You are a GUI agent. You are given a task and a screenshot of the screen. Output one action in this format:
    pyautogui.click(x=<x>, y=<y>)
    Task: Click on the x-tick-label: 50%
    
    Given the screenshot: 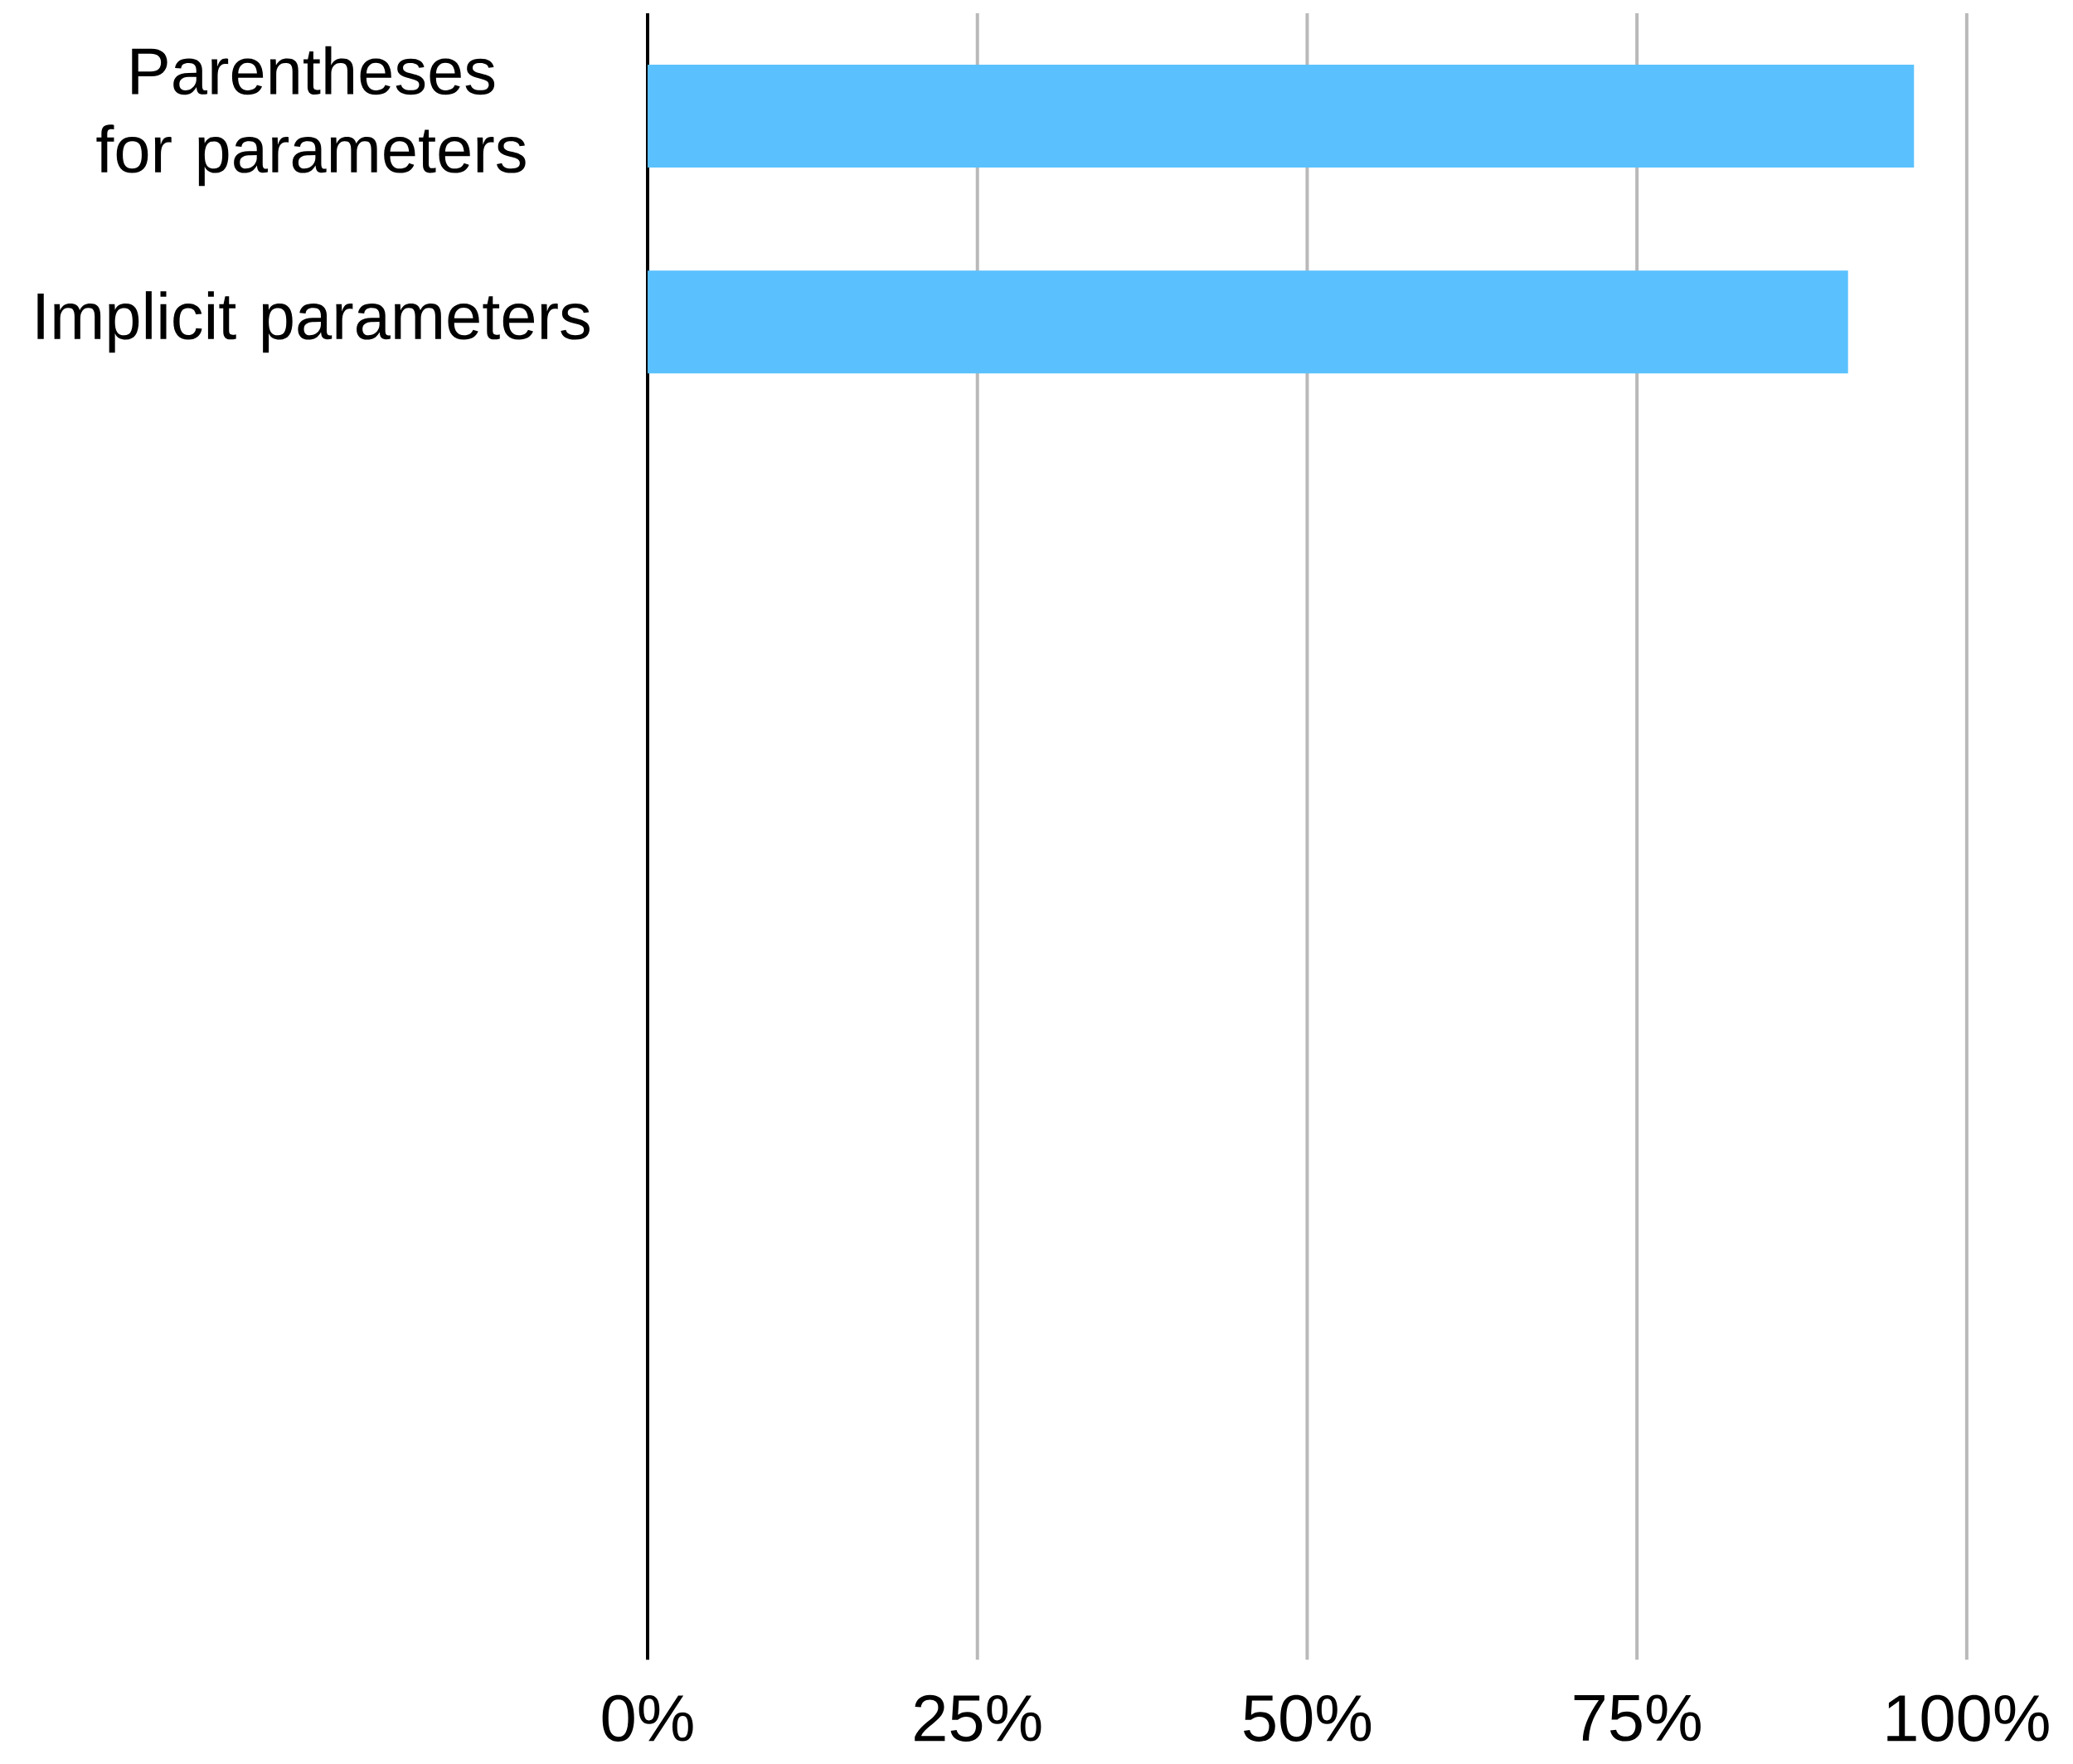 What is the action you would take?
    pyautogui.click(x=1308, y=1718)
    